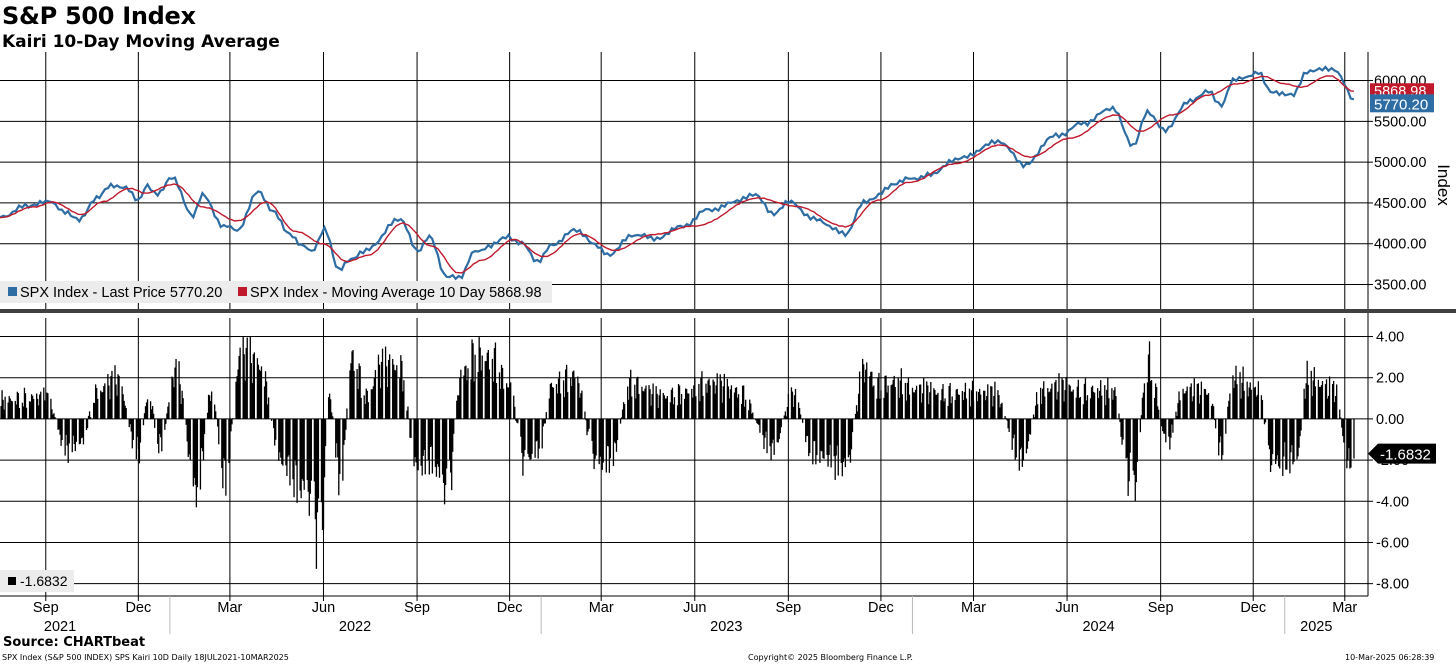 Image resolution: width=1456 pixels, height=665 pixels. I want to click on month-label: Mar, so click(229, 608).